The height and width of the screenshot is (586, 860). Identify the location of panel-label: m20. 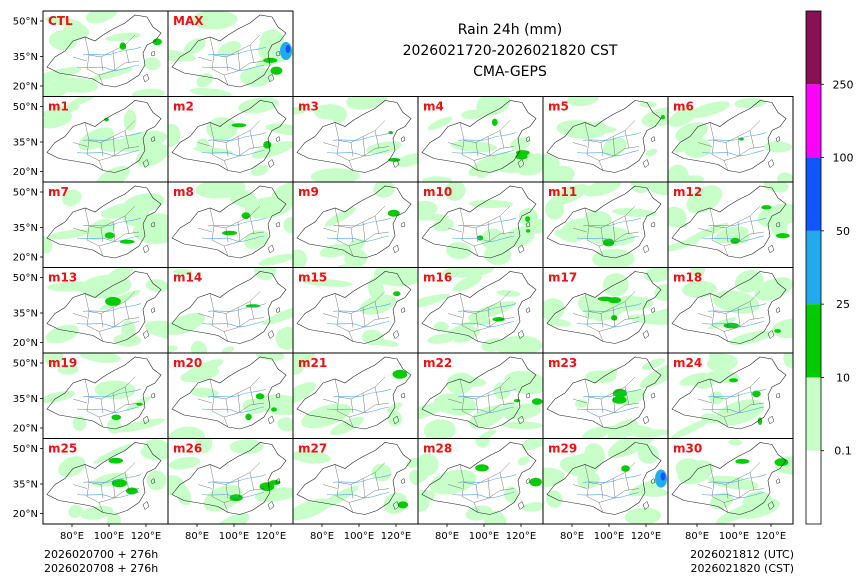
(187, 363).